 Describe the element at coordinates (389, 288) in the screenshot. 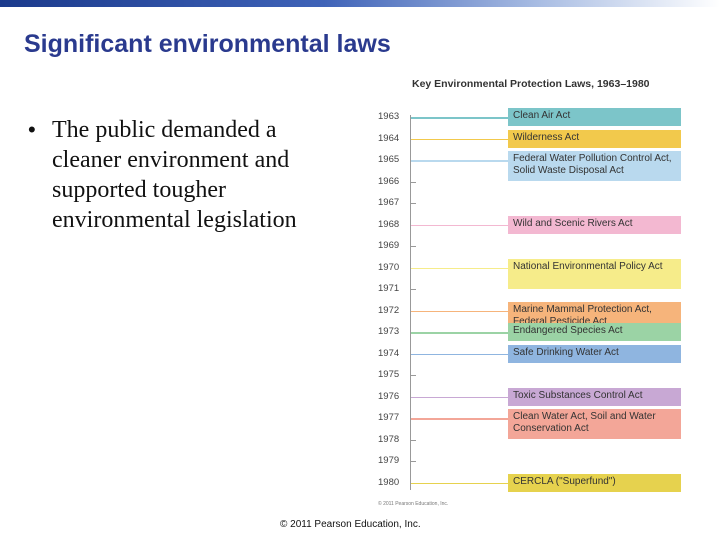

I see `year-label: 1971` at that location.